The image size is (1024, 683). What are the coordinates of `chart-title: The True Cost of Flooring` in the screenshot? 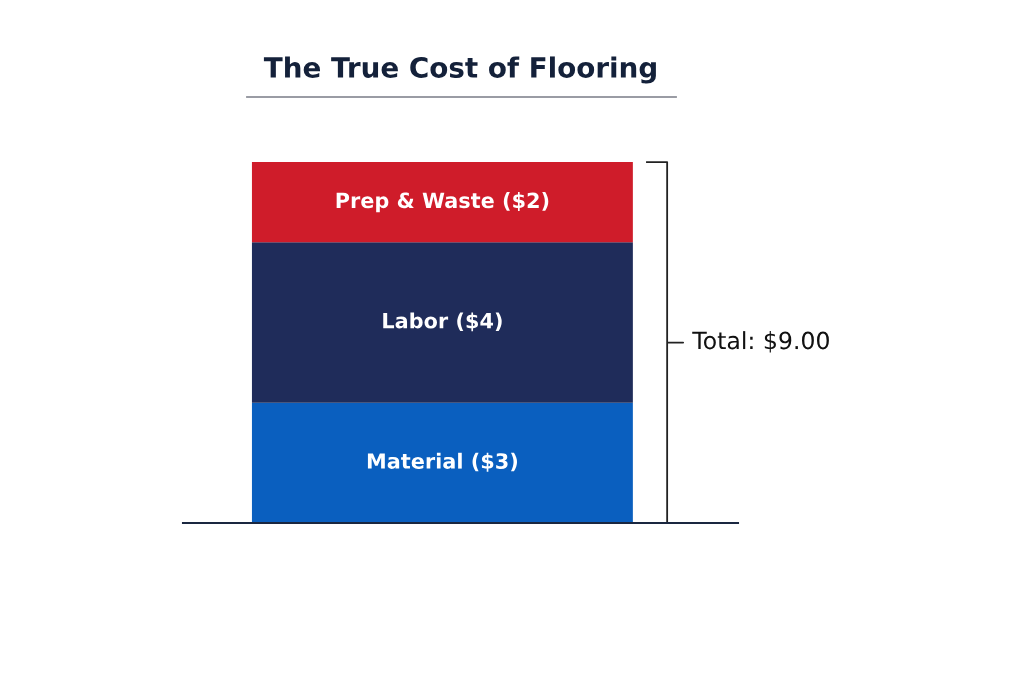 It's located at (459, 70).